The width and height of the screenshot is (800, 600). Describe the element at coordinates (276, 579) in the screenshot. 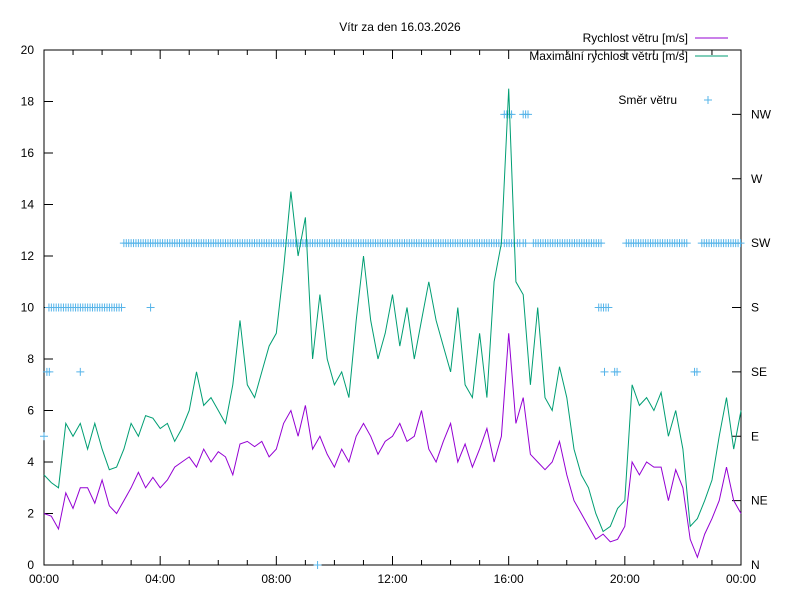

I see `x-tick-label: 08:00` at that location.